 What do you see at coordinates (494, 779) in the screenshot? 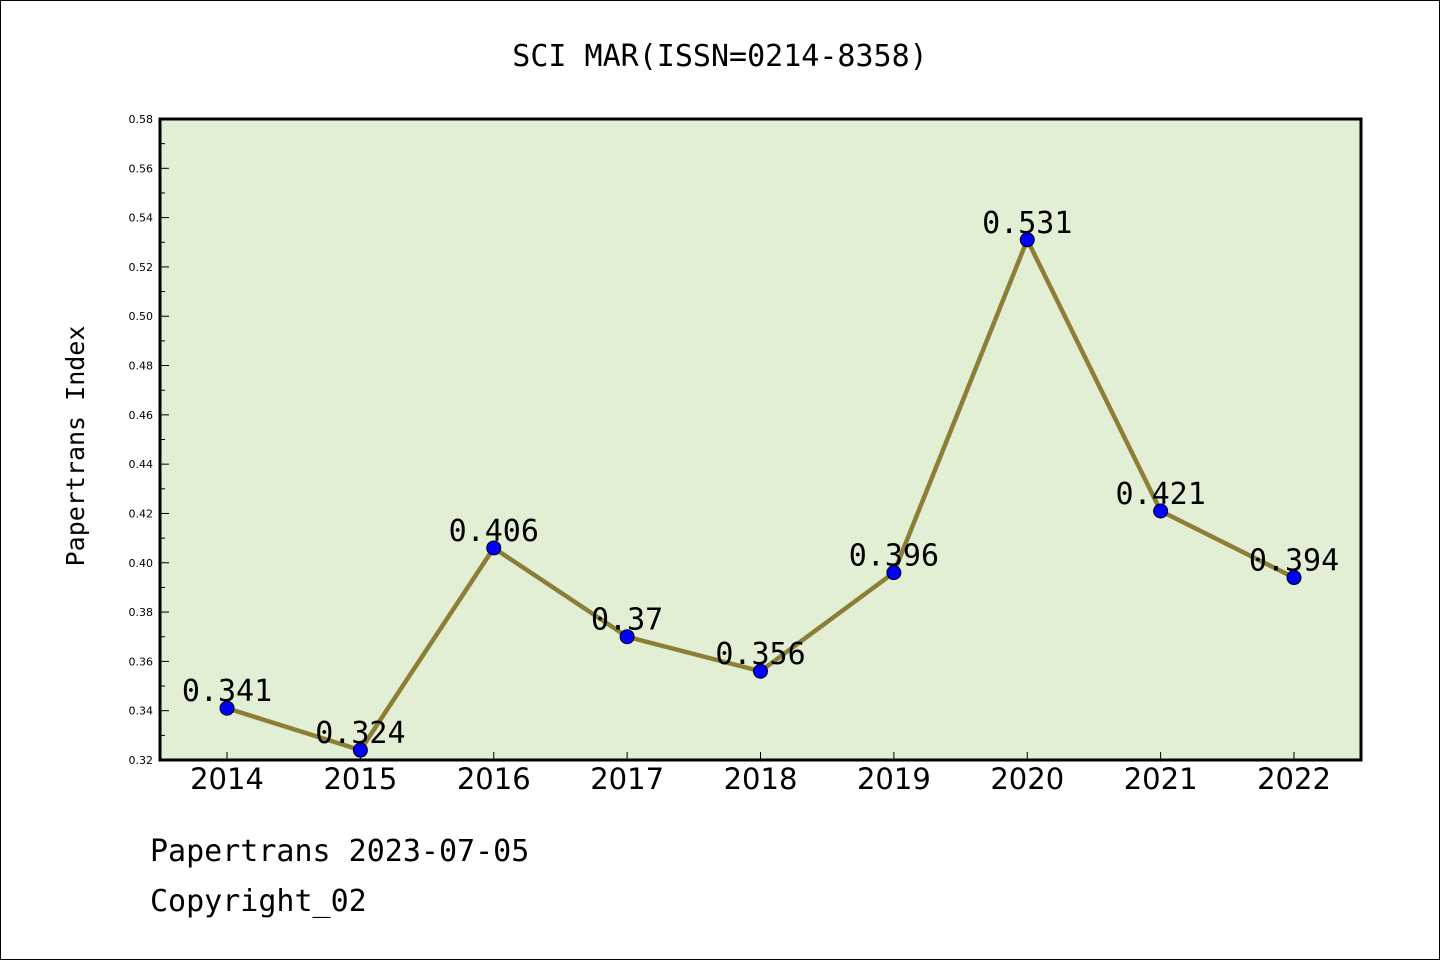
I see `x-tick-label: 2016` at bounding box center [494, 779].